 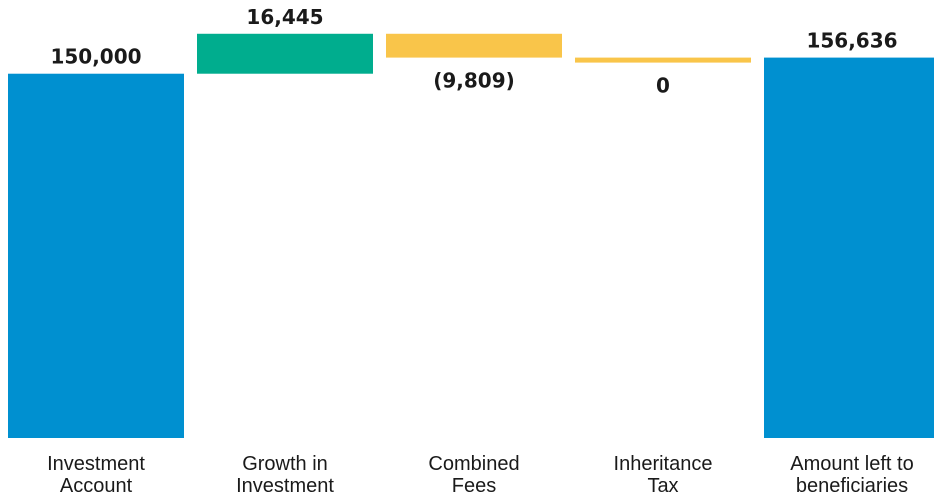 What do you see at coordinates (96, 486) in the screenshot?
I see `category-label-0-line-1: Account` at bounding box center [96, 486].